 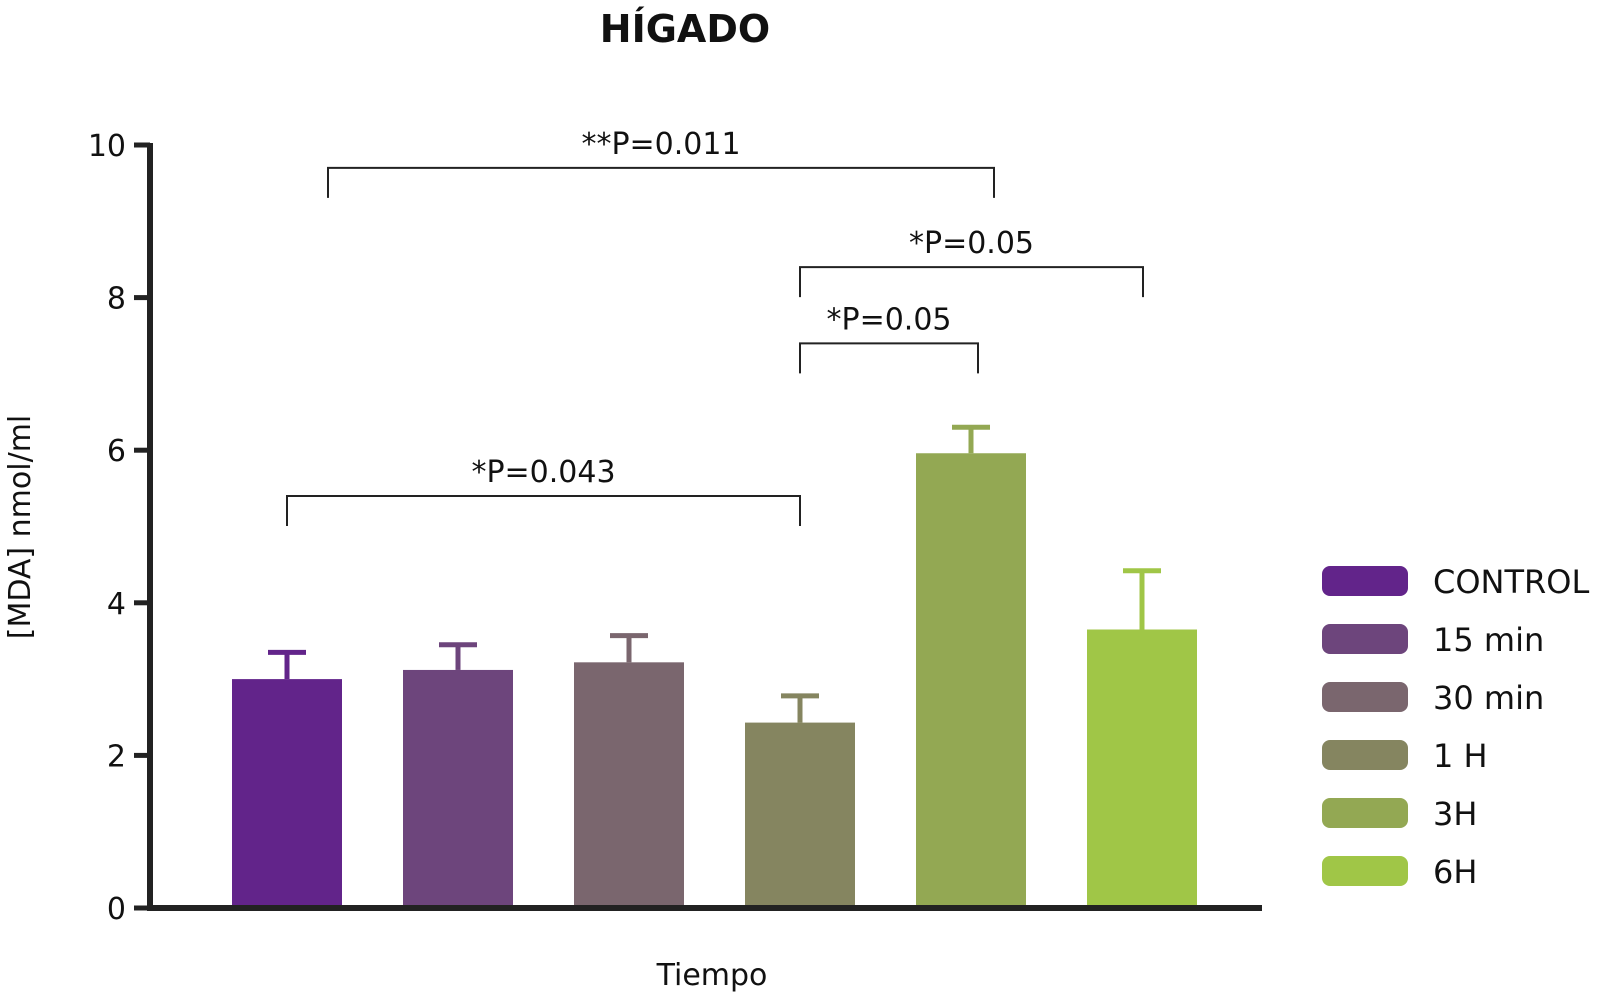 What do you see at coordinates (1488, 640) in the screenshot?
I see `legend-label: 15 min` at bounding box center [1488, 640].